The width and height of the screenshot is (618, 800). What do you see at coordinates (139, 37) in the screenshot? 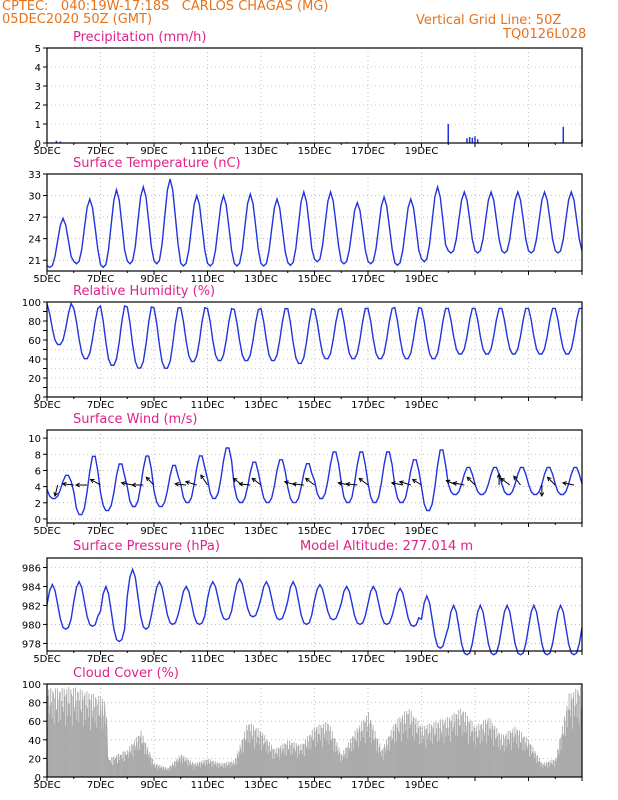
I see `title-precip: Precipitation (mm/h)` at bounding box center [139, 37].